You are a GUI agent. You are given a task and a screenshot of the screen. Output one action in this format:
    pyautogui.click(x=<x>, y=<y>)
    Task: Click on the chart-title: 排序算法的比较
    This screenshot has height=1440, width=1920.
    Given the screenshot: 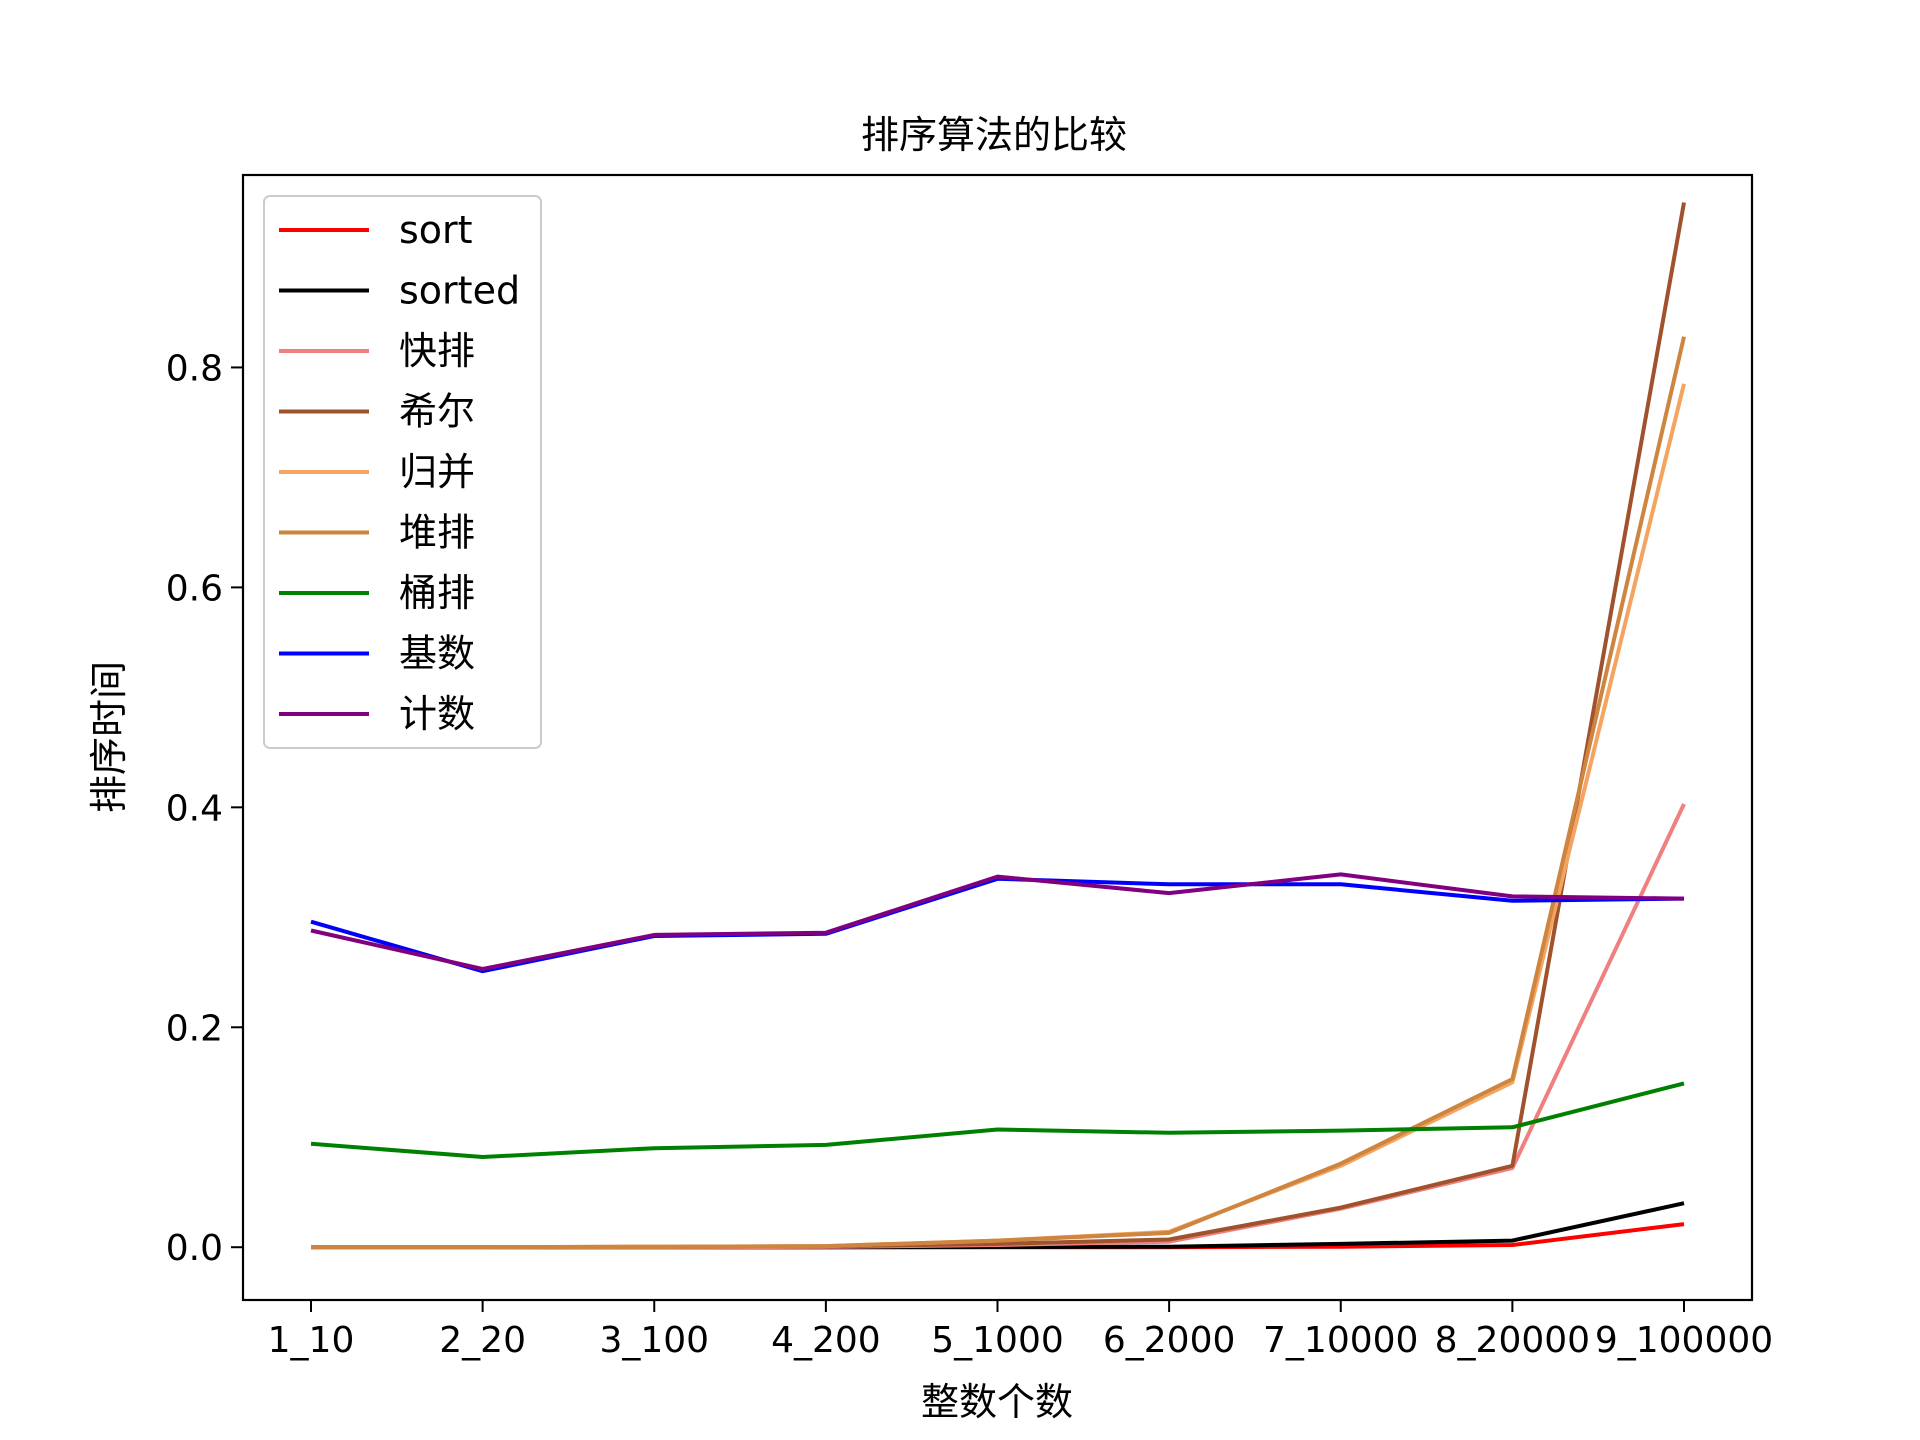 What is the action you would take?
    pyautogui.click(x=994, y=135)
    